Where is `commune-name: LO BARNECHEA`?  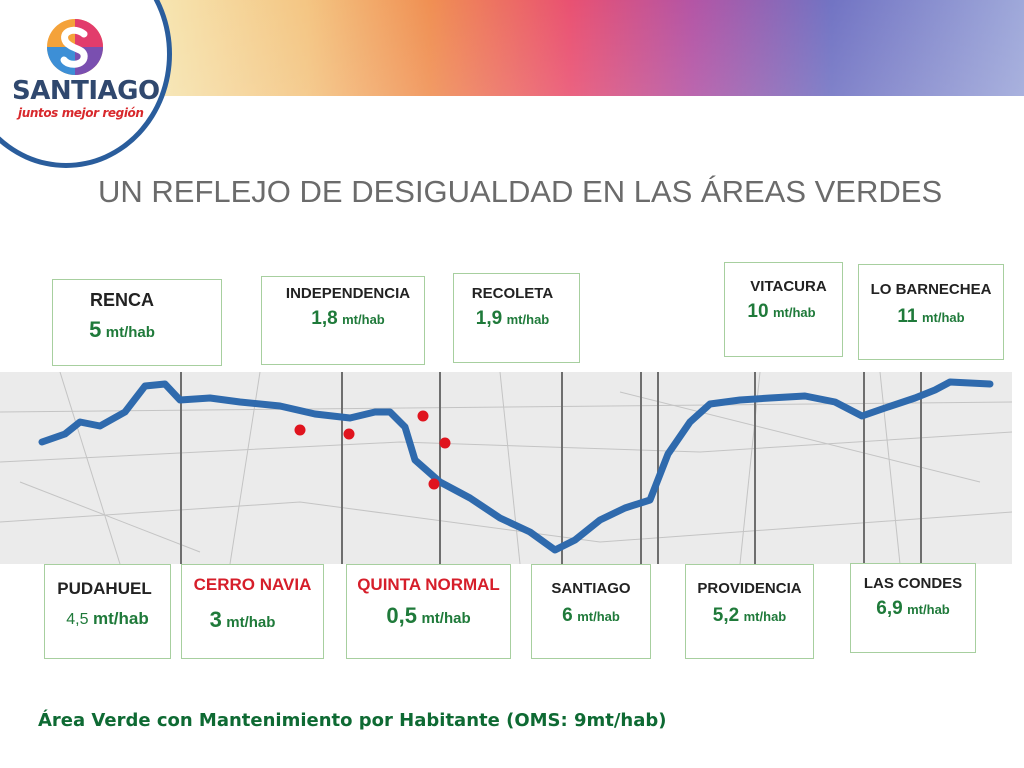 commune-name: LO BARNECHEA is located at coordinates (931, 289).